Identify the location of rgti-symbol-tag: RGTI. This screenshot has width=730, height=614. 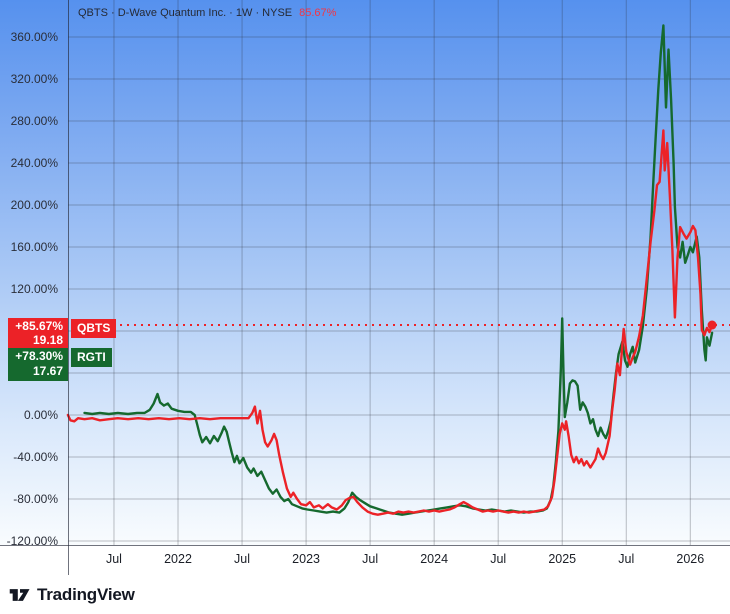
(91, 357).